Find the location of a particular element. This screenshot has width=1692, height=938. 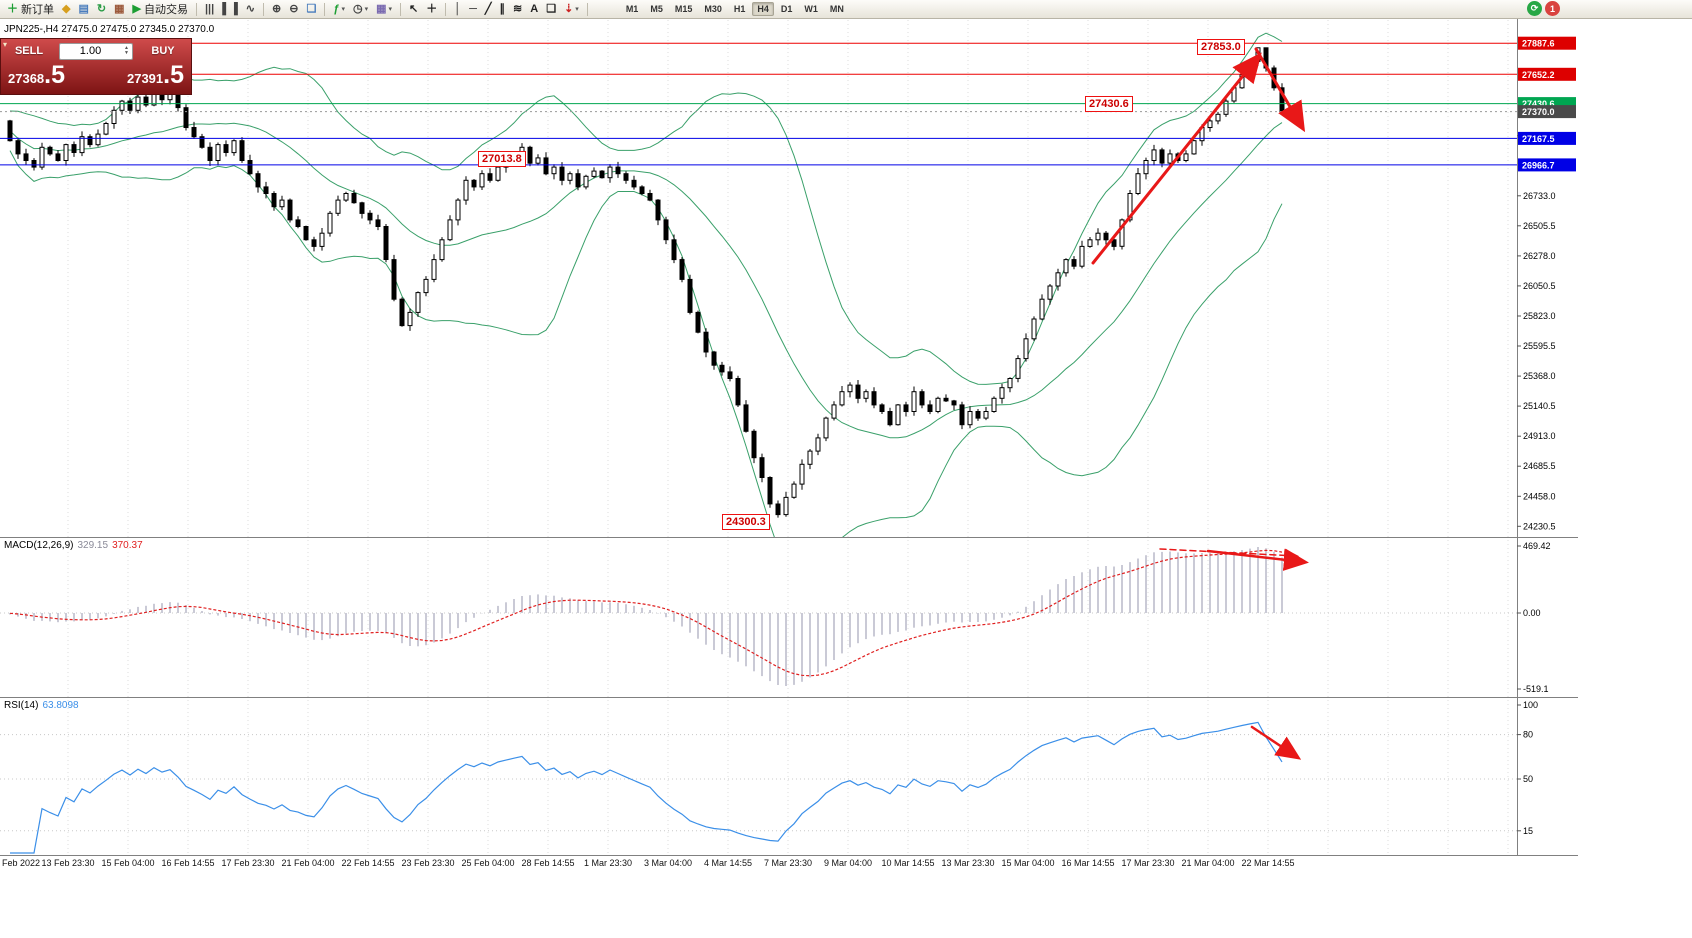

toolbar-separator is located at coordinates (587, 9).